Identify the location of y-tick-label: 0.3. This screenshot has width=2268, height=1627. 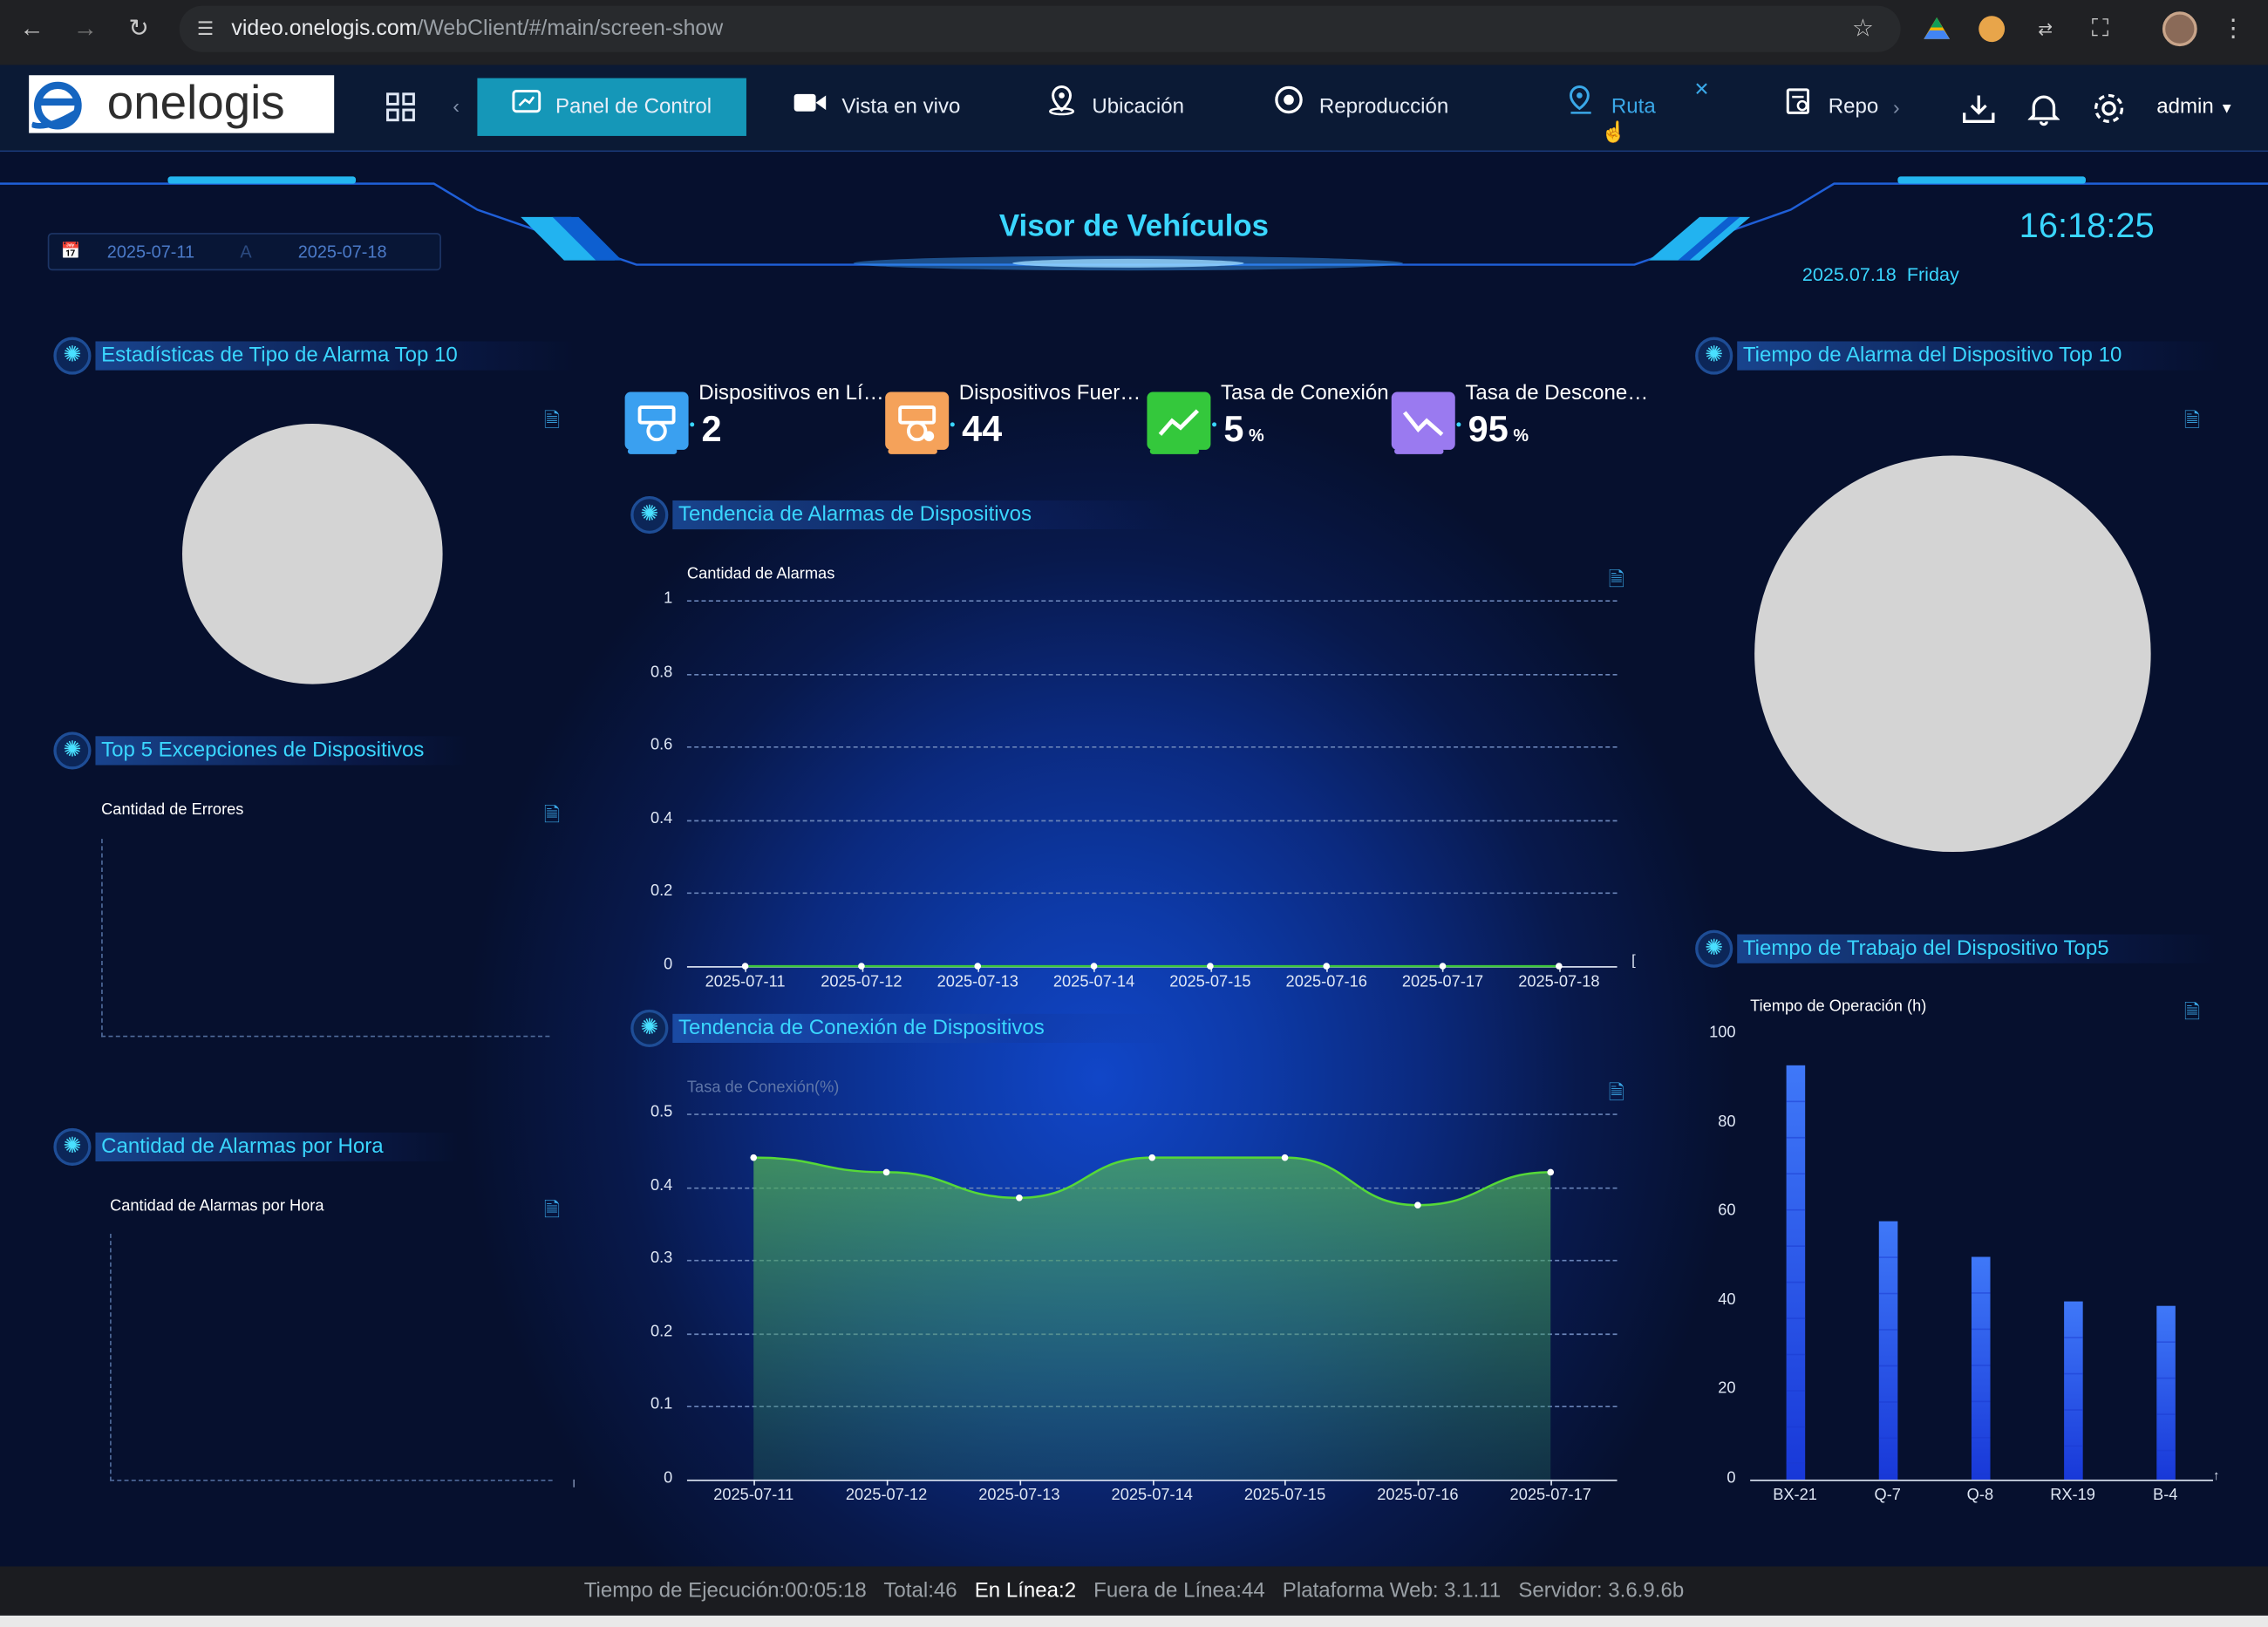
(661, 1259).